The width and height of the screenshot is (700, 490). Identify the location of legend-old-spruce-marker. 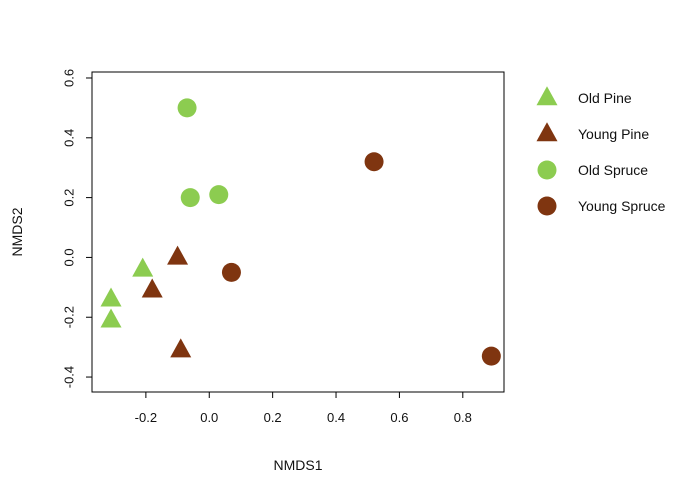
(547, 170).